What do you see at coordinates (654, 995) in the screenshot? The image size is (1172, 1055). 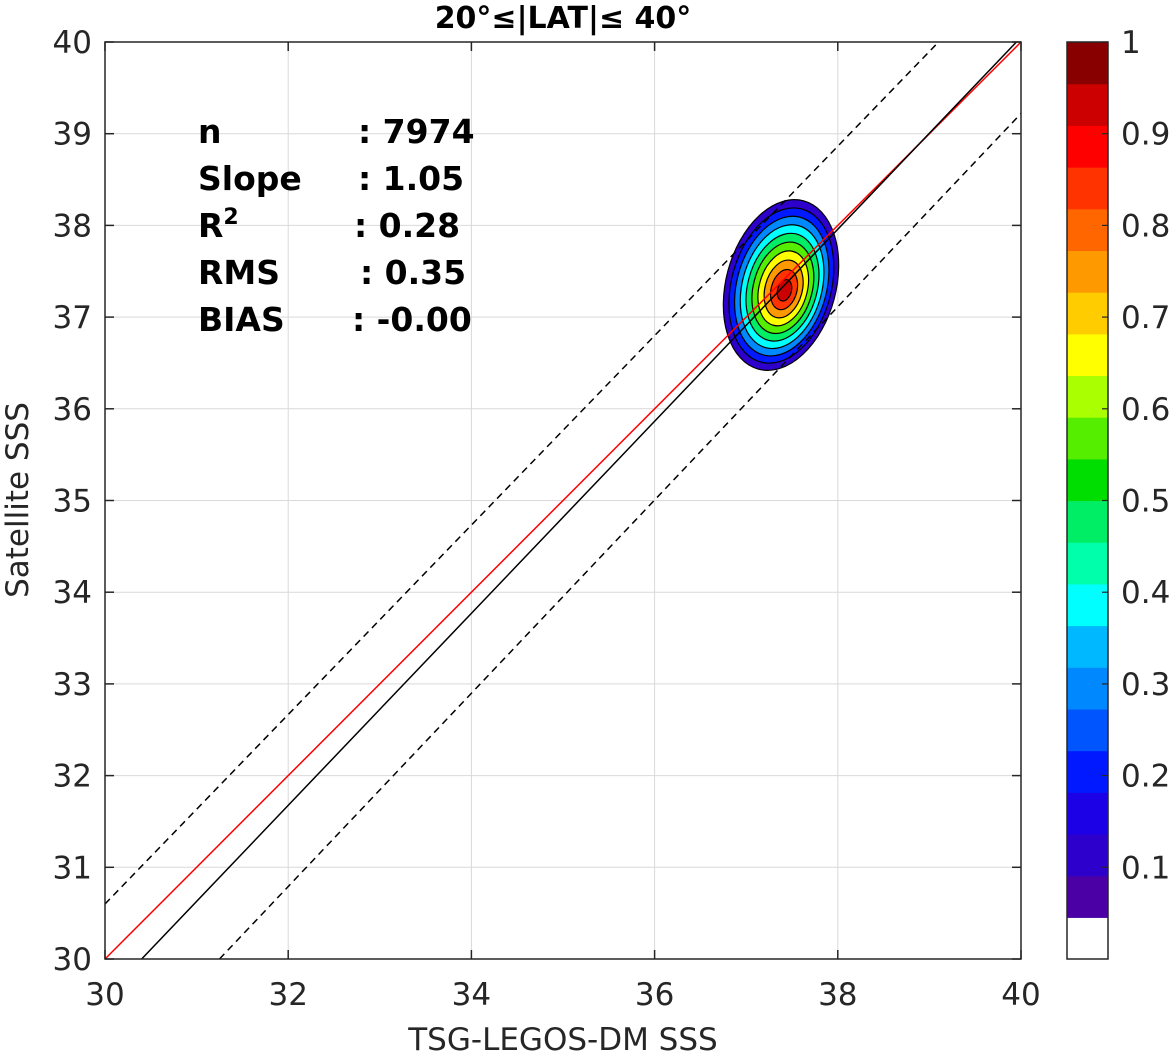 I see `x-tick-label: 36` at bounding box center [654, 995].